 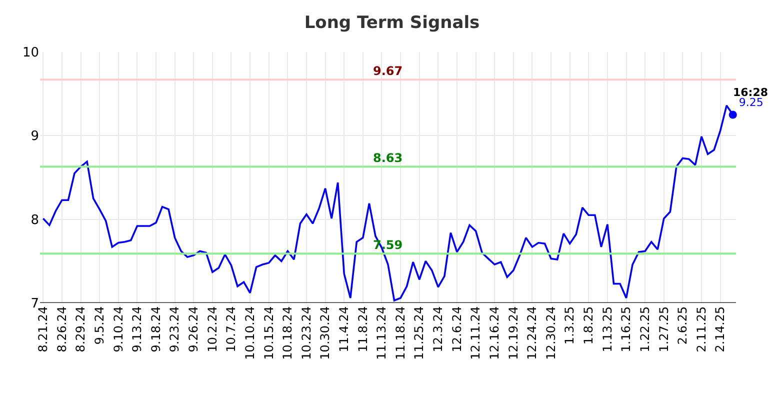 What do you see at coordinates (306, 333) in the screenshot?
I see `x-tick-label: 10.23.24` at bounding box center [306, 333].